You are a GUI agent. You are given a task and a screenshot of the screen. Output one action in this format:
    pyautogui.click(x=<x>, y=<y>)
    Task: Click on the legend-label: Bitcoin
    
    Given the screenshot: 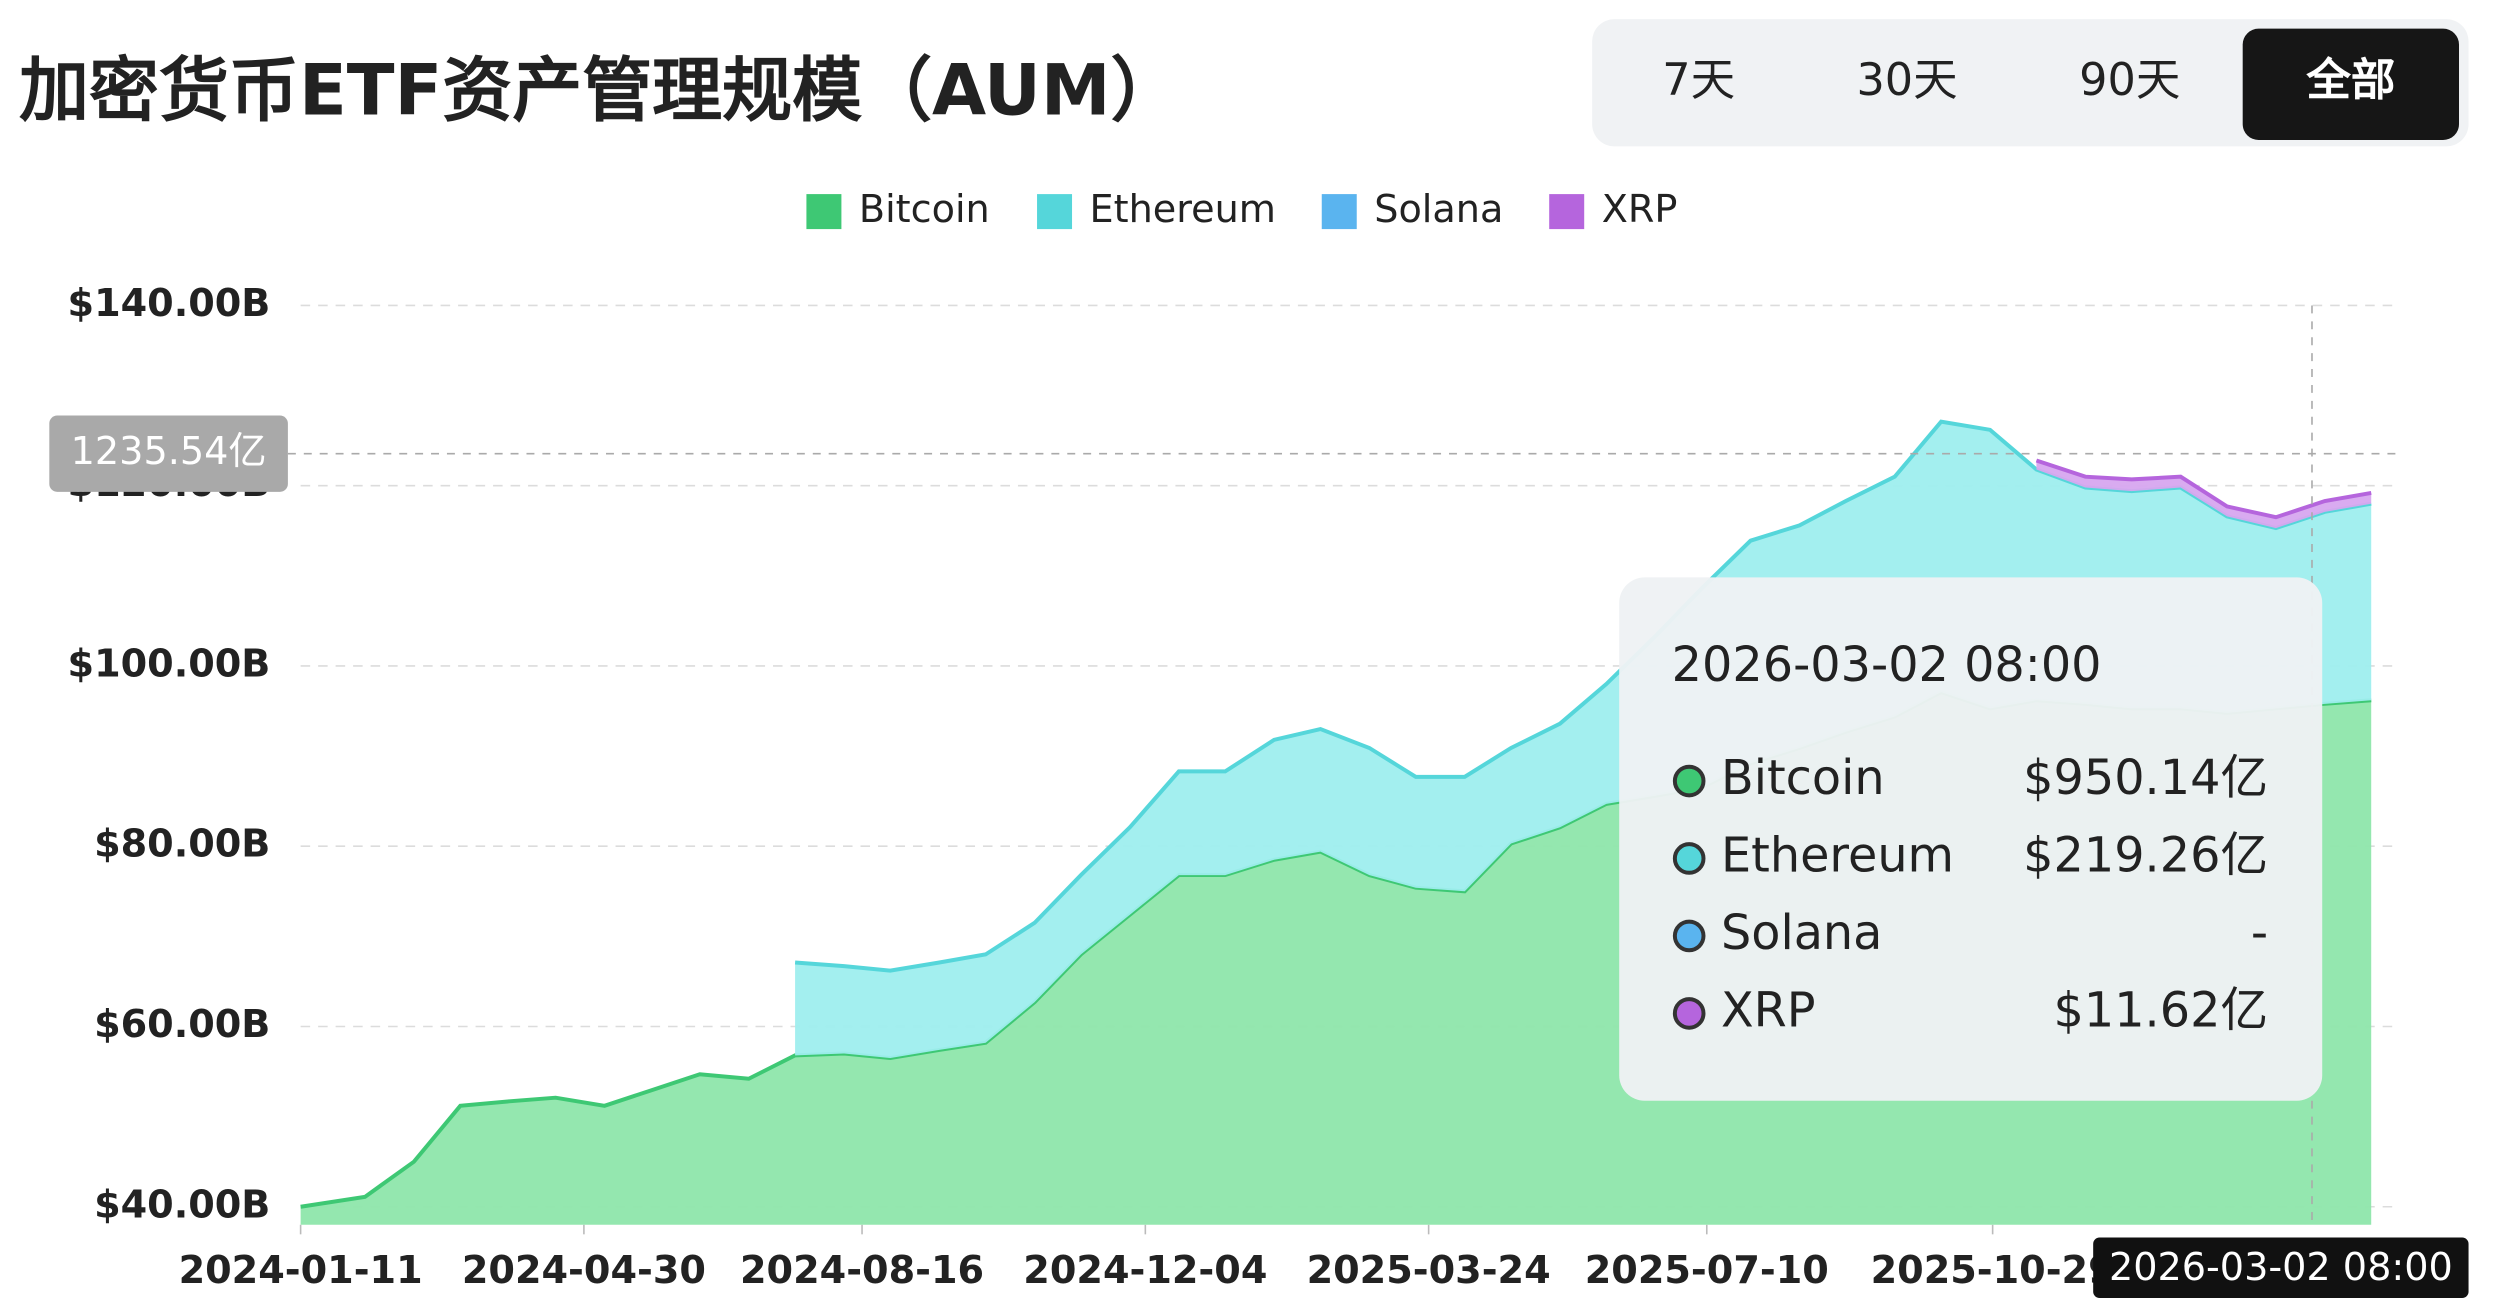 What is the action you would take?
    pyautogui.click(x=924, y=210)
    